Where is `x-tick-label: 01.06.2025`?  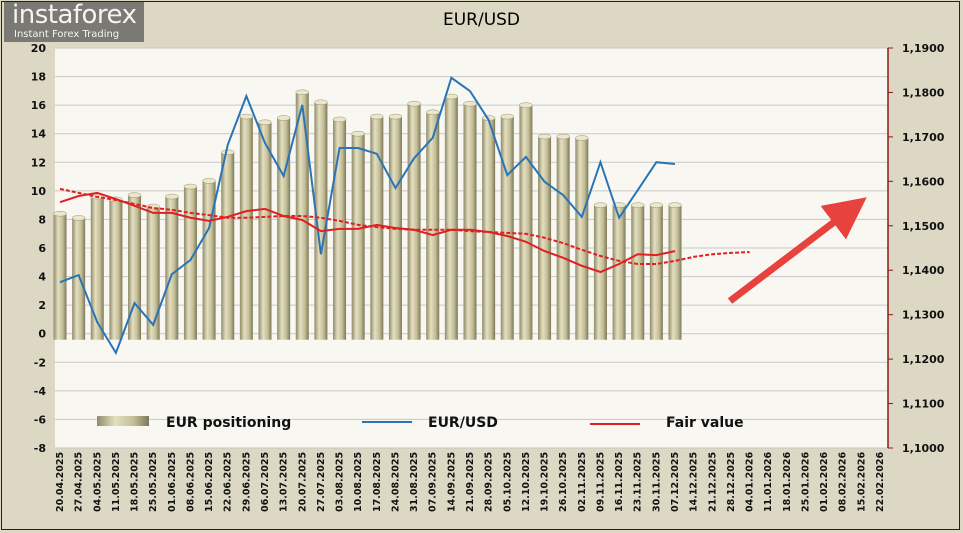 x-tick-label: 01.06.2025 is located at coordinates (172, 482).